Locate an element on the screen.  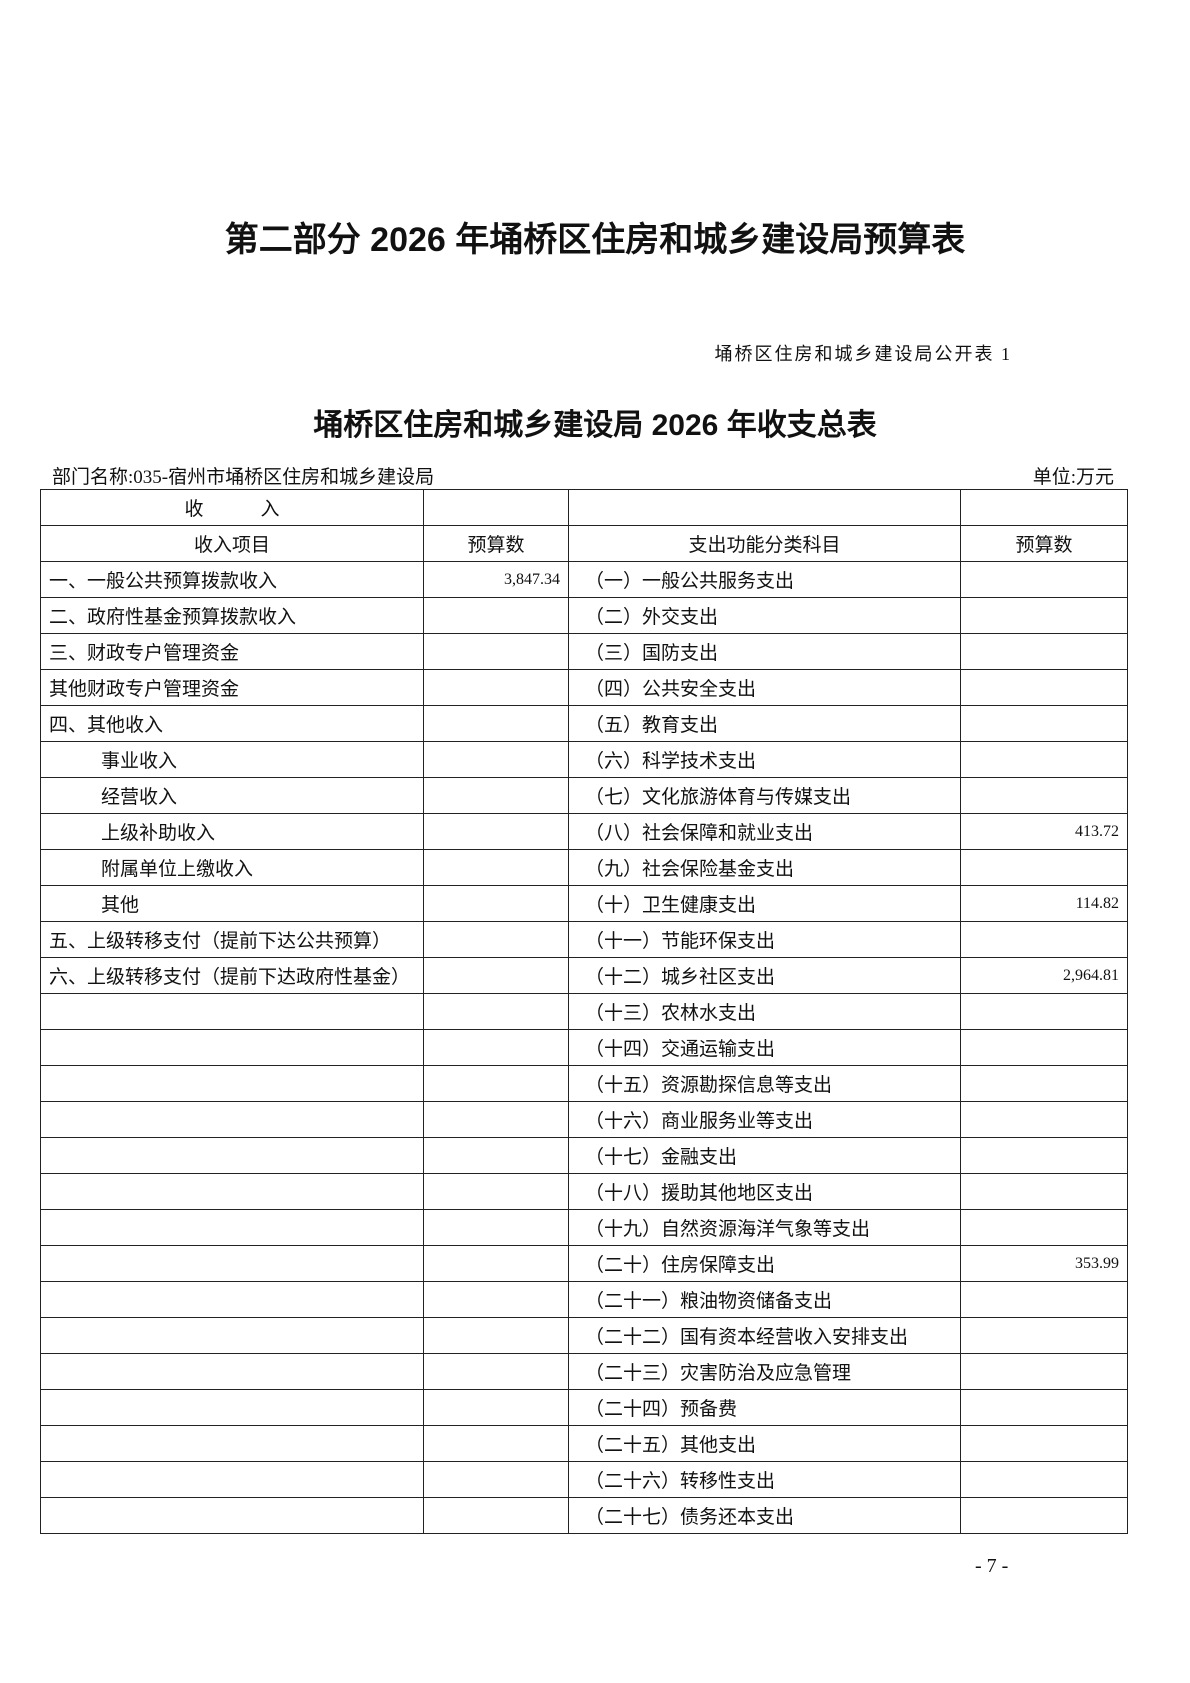
expense-item: （二）外交支出 is located at coordinates (764, 615).